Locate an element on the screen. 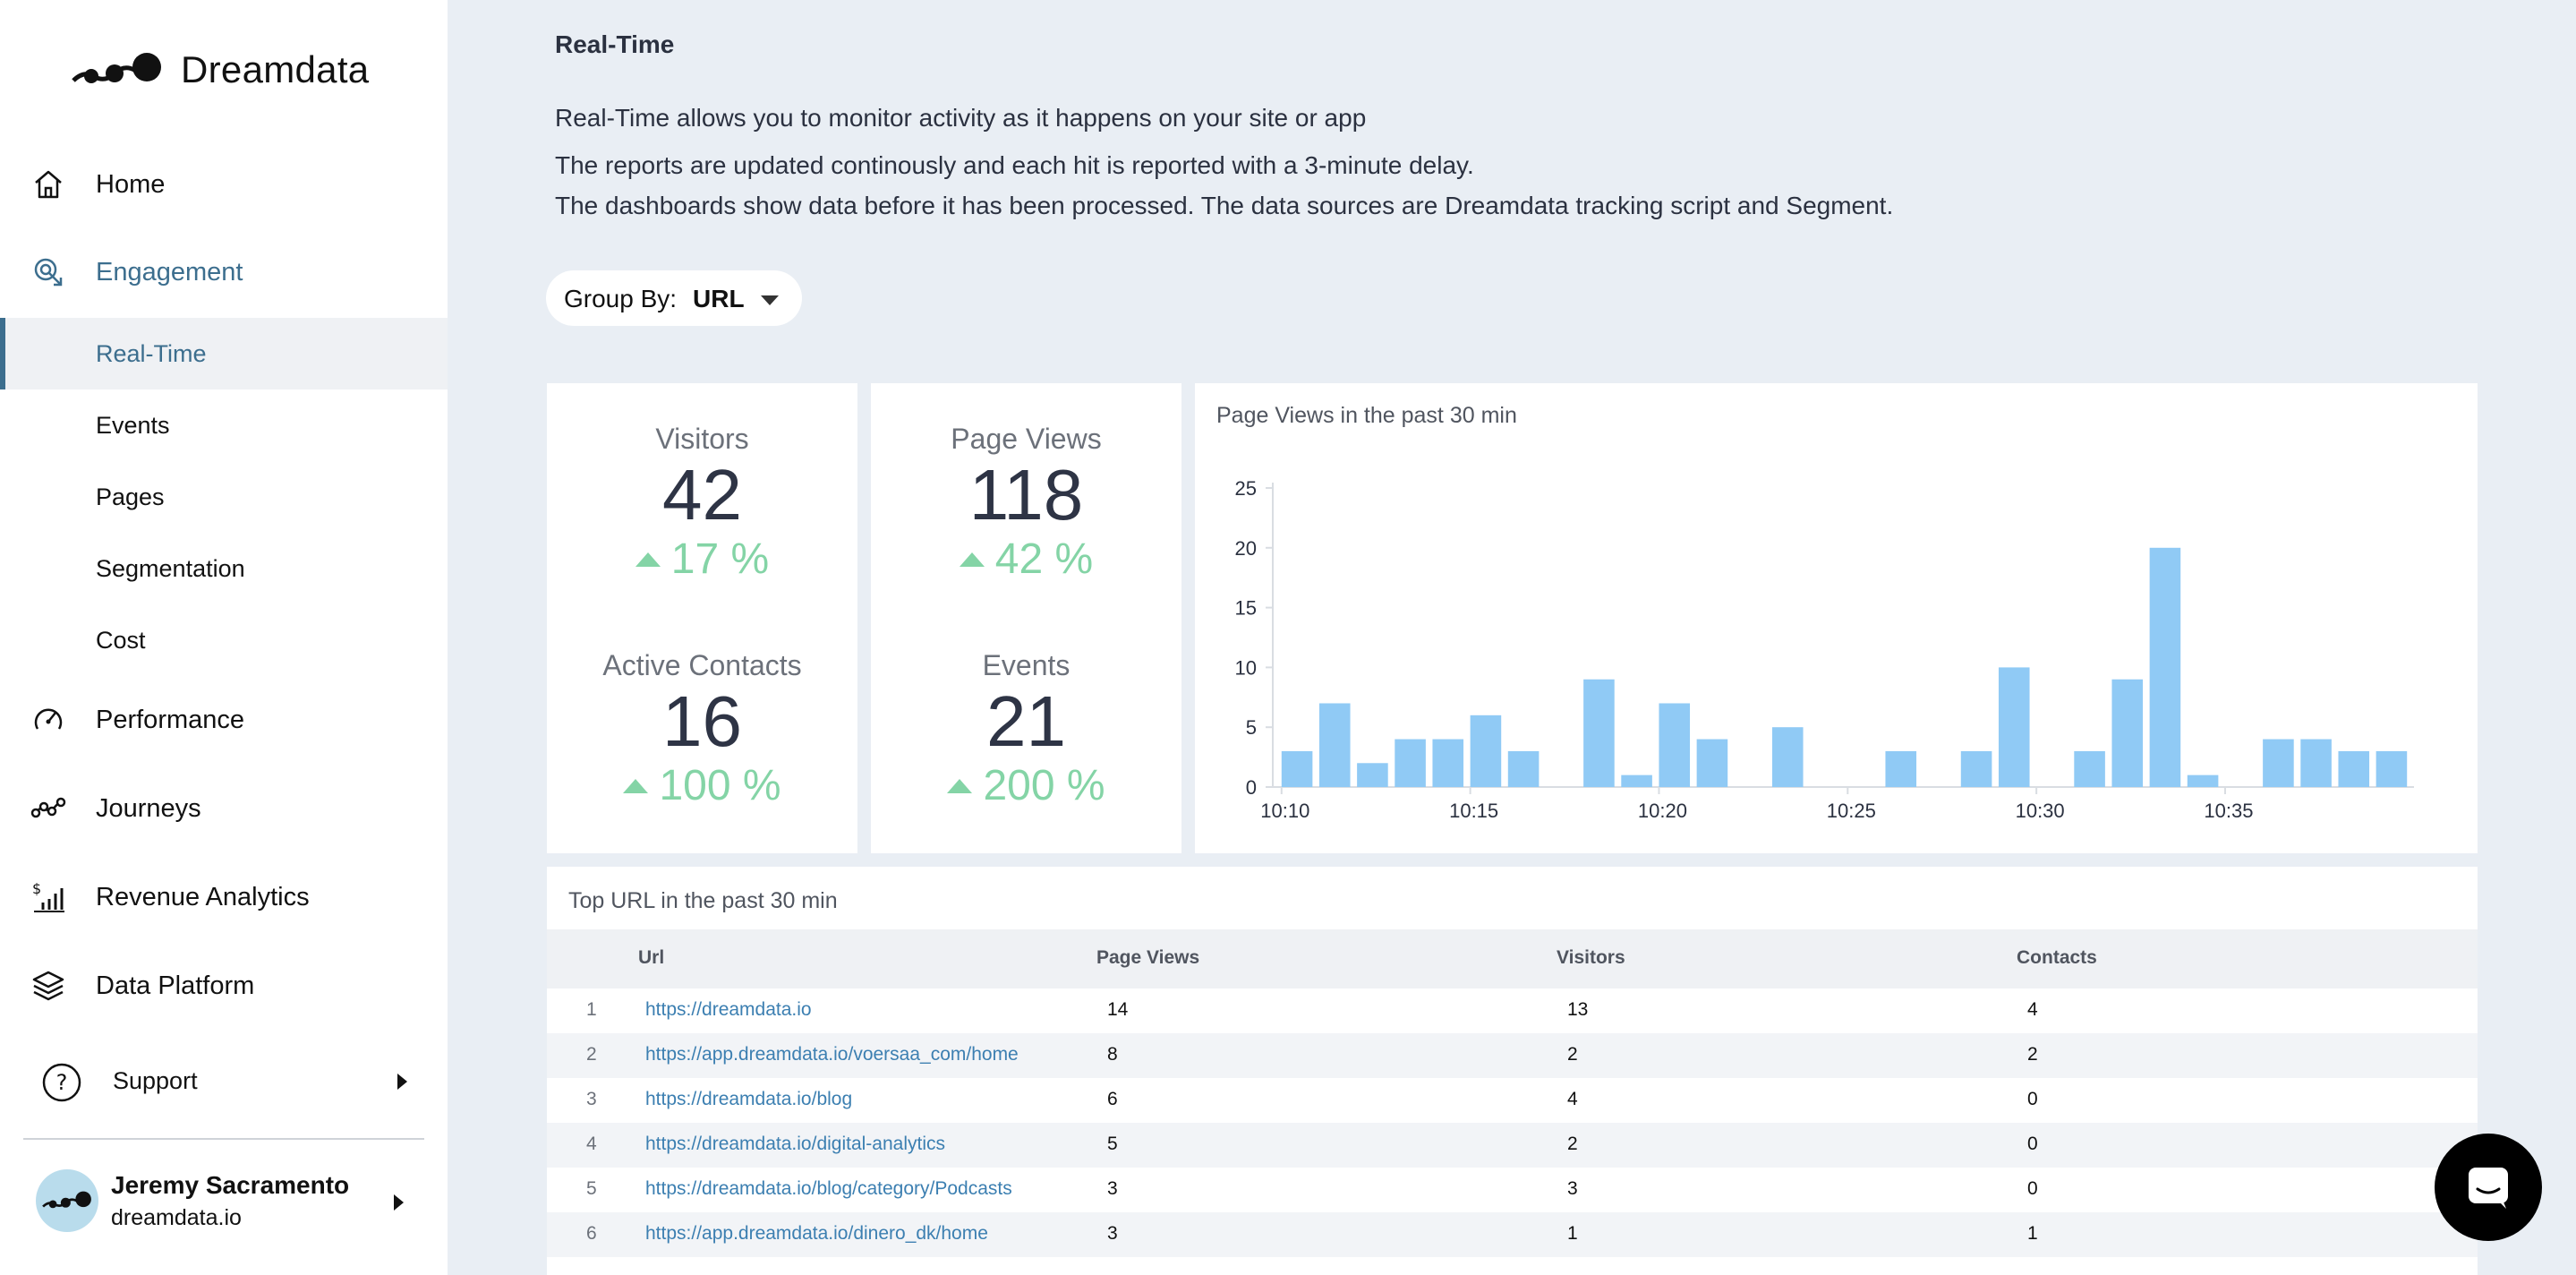  nav-sub-real-time: Real-Time is located at coordinates (224, 353).